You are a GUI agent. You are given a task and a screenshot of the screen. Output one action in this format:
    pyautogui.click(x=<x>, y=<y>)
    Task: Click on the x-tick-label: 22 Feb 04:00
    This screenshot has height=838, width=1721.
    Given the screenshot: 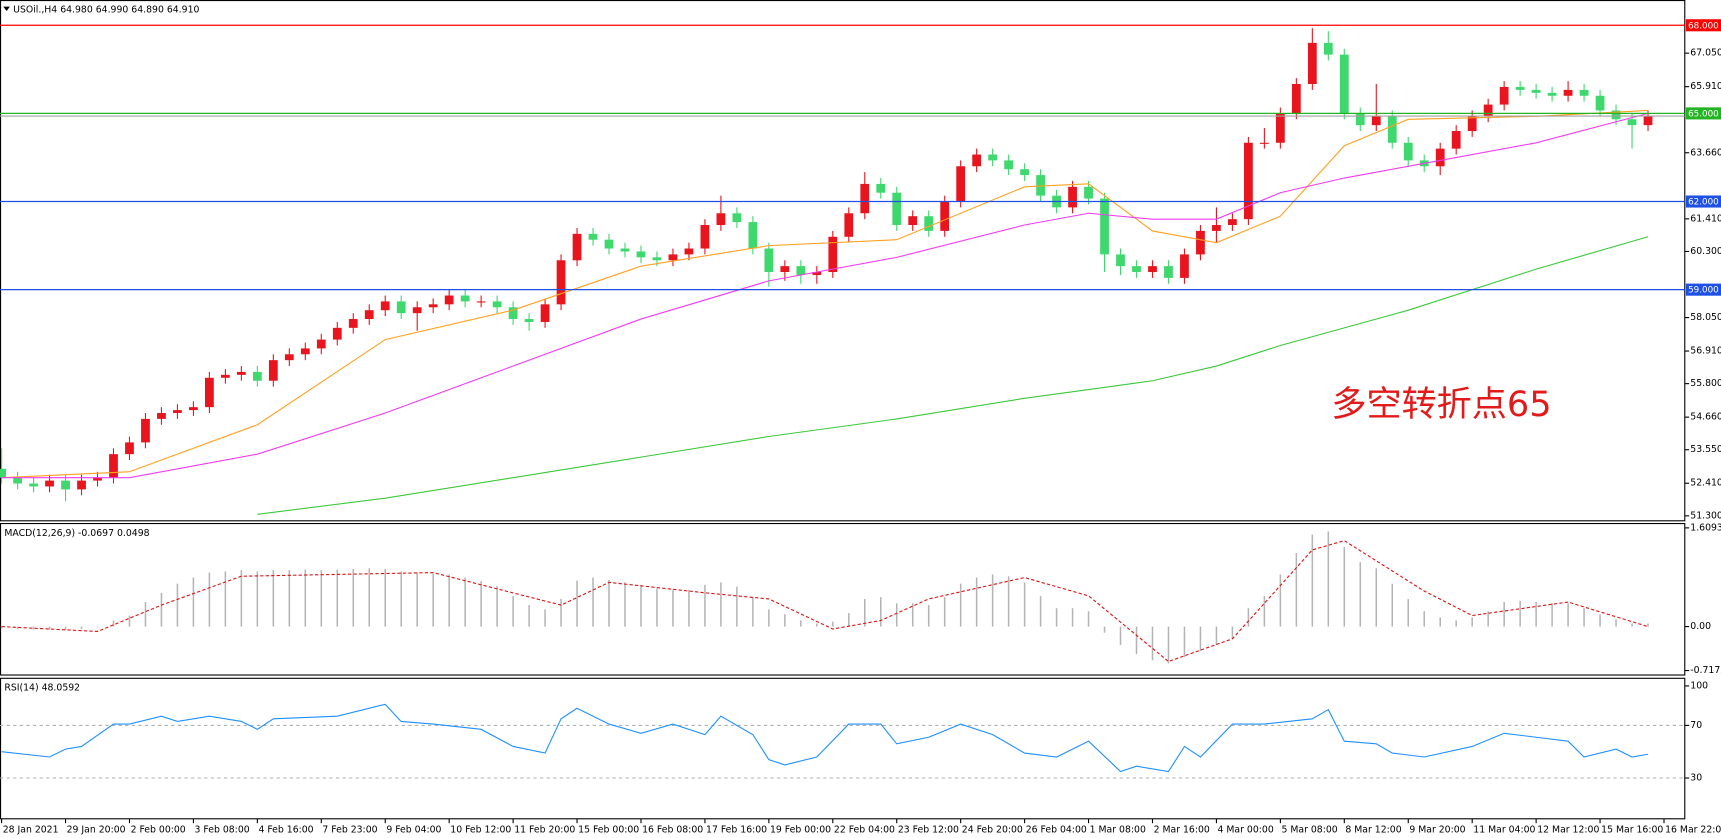 What is the action you would take?
    pyautogui.click(x=864, y=829)
    